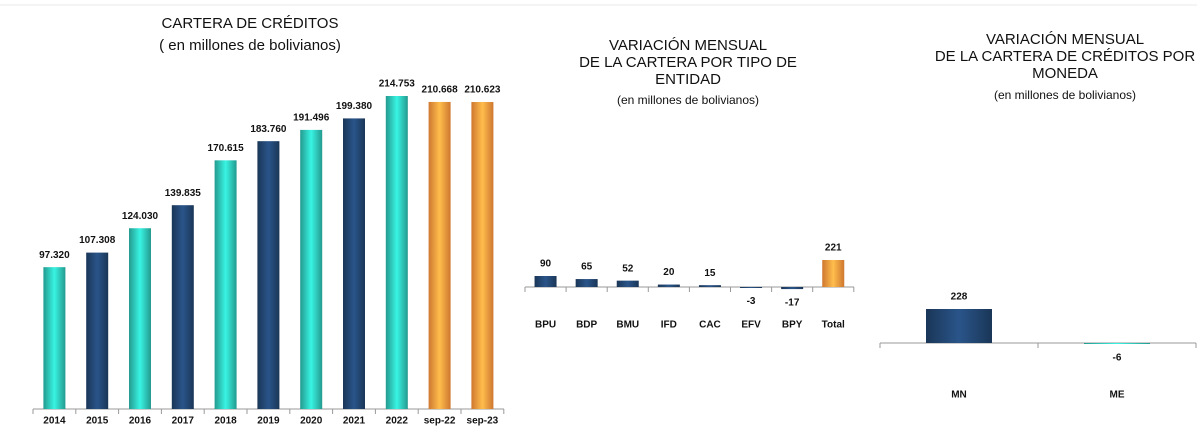 The height and width of the screenshot is (432, 1197). Describe the element at coordinates (440, 421) in the screenshot. I see `x-tick-label: sep-22` at that location.